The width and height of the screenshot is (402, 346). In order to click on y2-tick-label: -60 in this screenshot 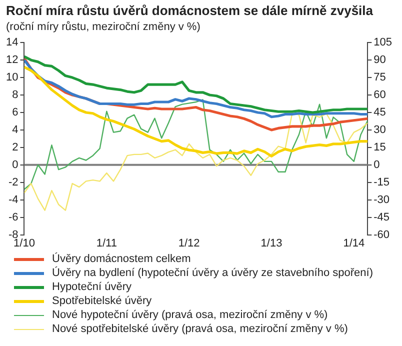, I will do `click(382, 234)`.